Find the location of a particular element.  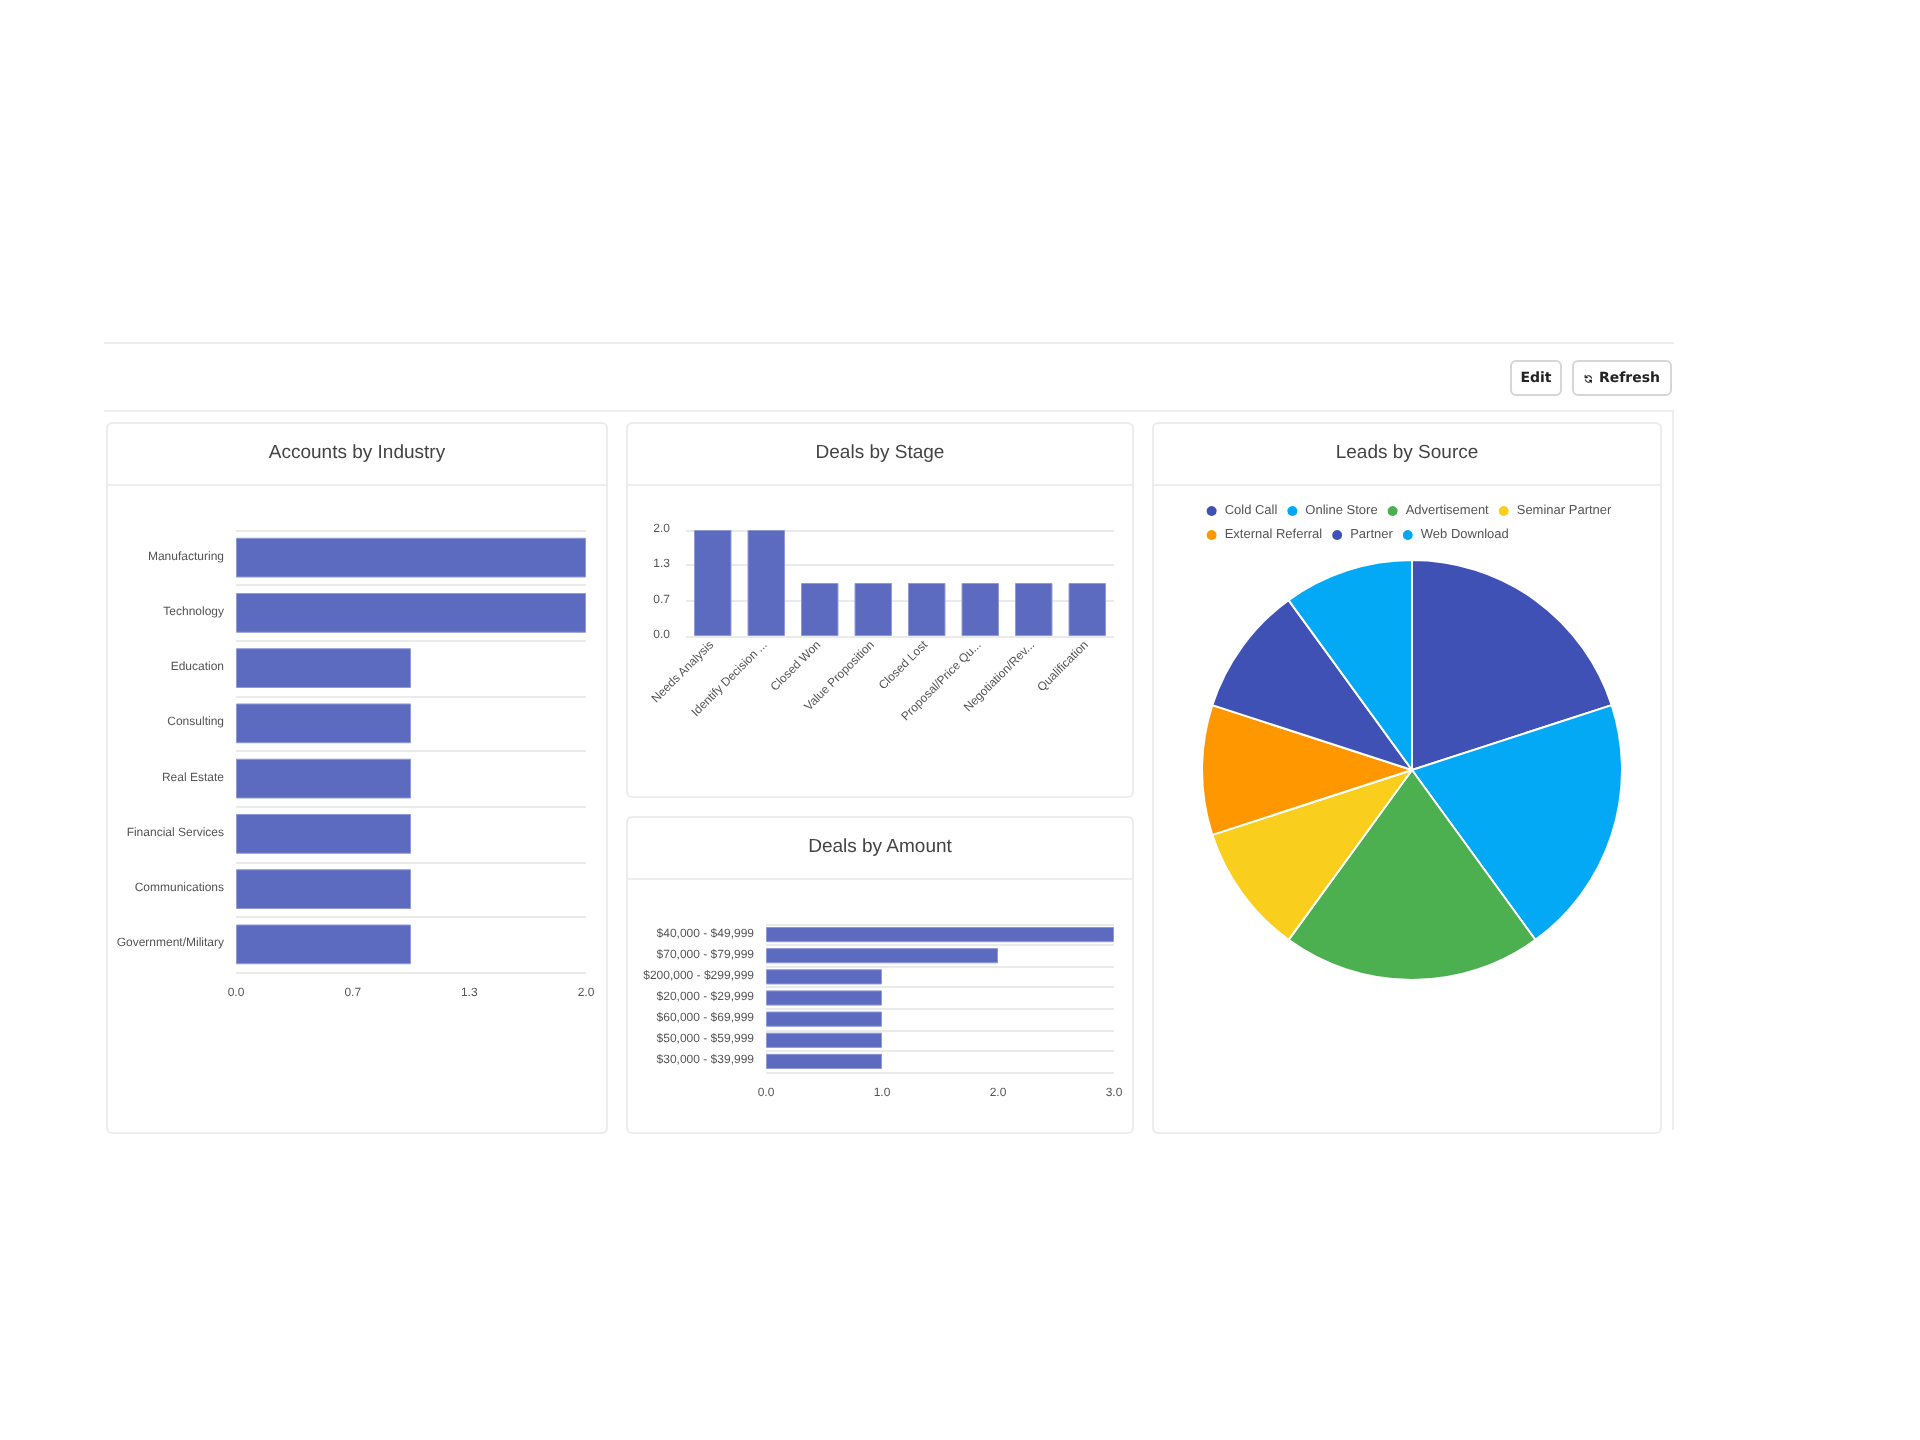

chart-title: Deals by Stage is located at coordinates (880, 455).